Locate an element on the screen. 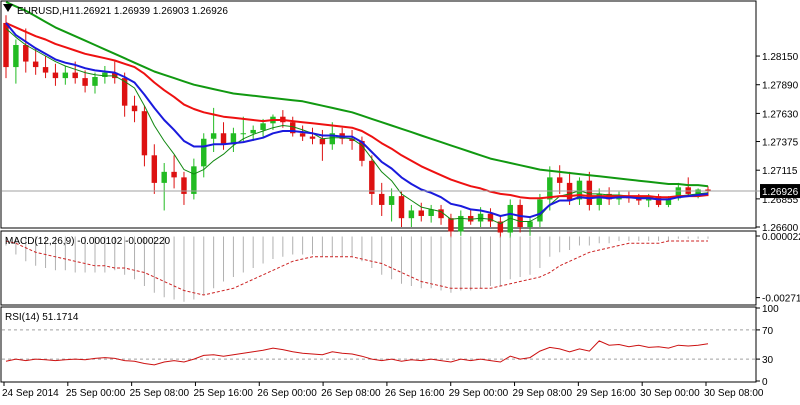 The width and height of the screenshot is (800, 405). rsi-y-axis: 100 70 30 0 is located at coordinates (767, 346).